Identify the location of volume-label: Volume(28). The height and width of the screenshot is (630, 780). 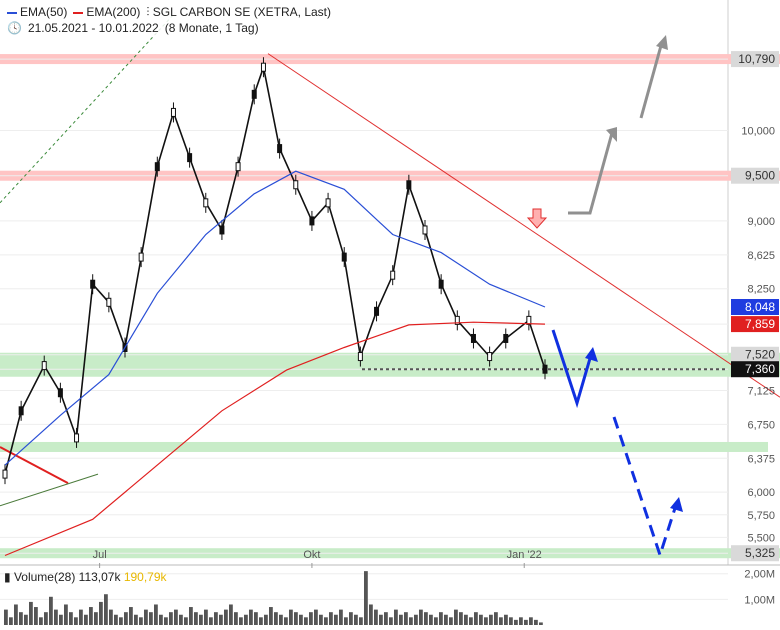
(44, 577).